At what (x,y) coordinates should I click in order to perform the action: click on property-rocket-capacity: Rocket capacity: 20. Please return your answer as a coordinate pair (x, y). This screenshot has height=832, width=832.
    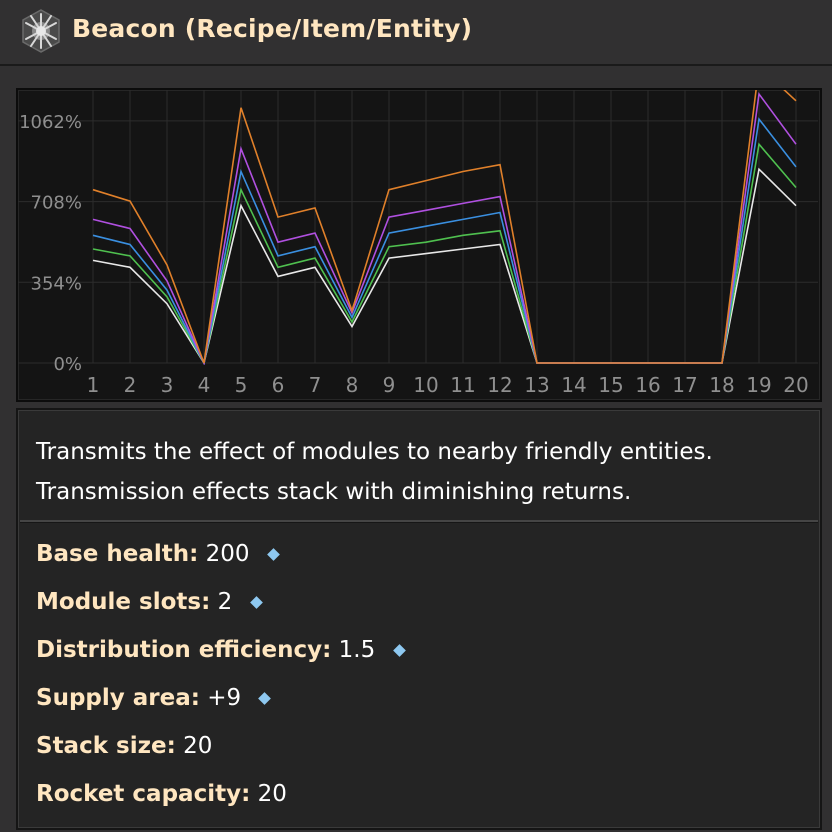
    Looking at the image, I should click on (421, 796).